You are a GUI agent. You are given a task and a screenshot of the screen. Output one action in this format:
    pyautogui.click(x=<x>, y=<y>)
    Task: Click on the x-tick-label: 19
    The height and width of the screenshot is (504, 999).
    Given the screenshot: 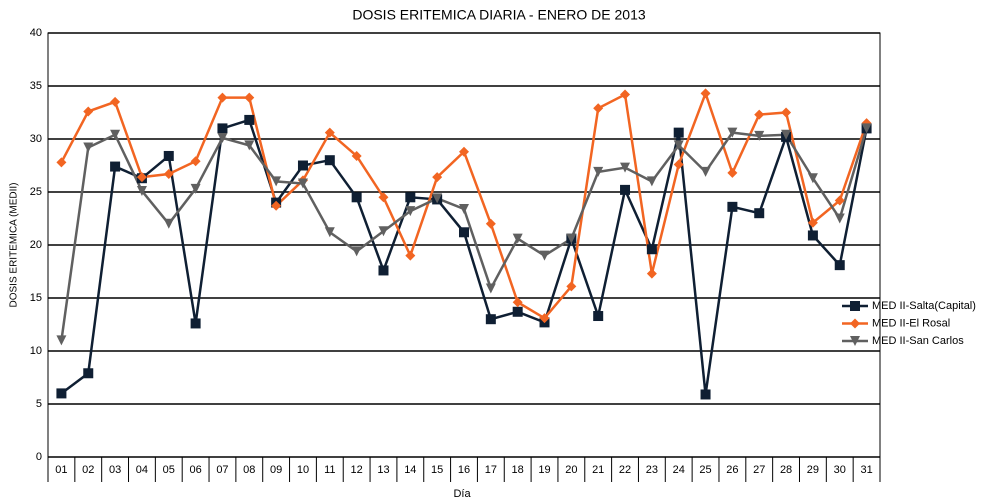 What is the action you would take?
    pyautogui.click(x=544, y=470)
    